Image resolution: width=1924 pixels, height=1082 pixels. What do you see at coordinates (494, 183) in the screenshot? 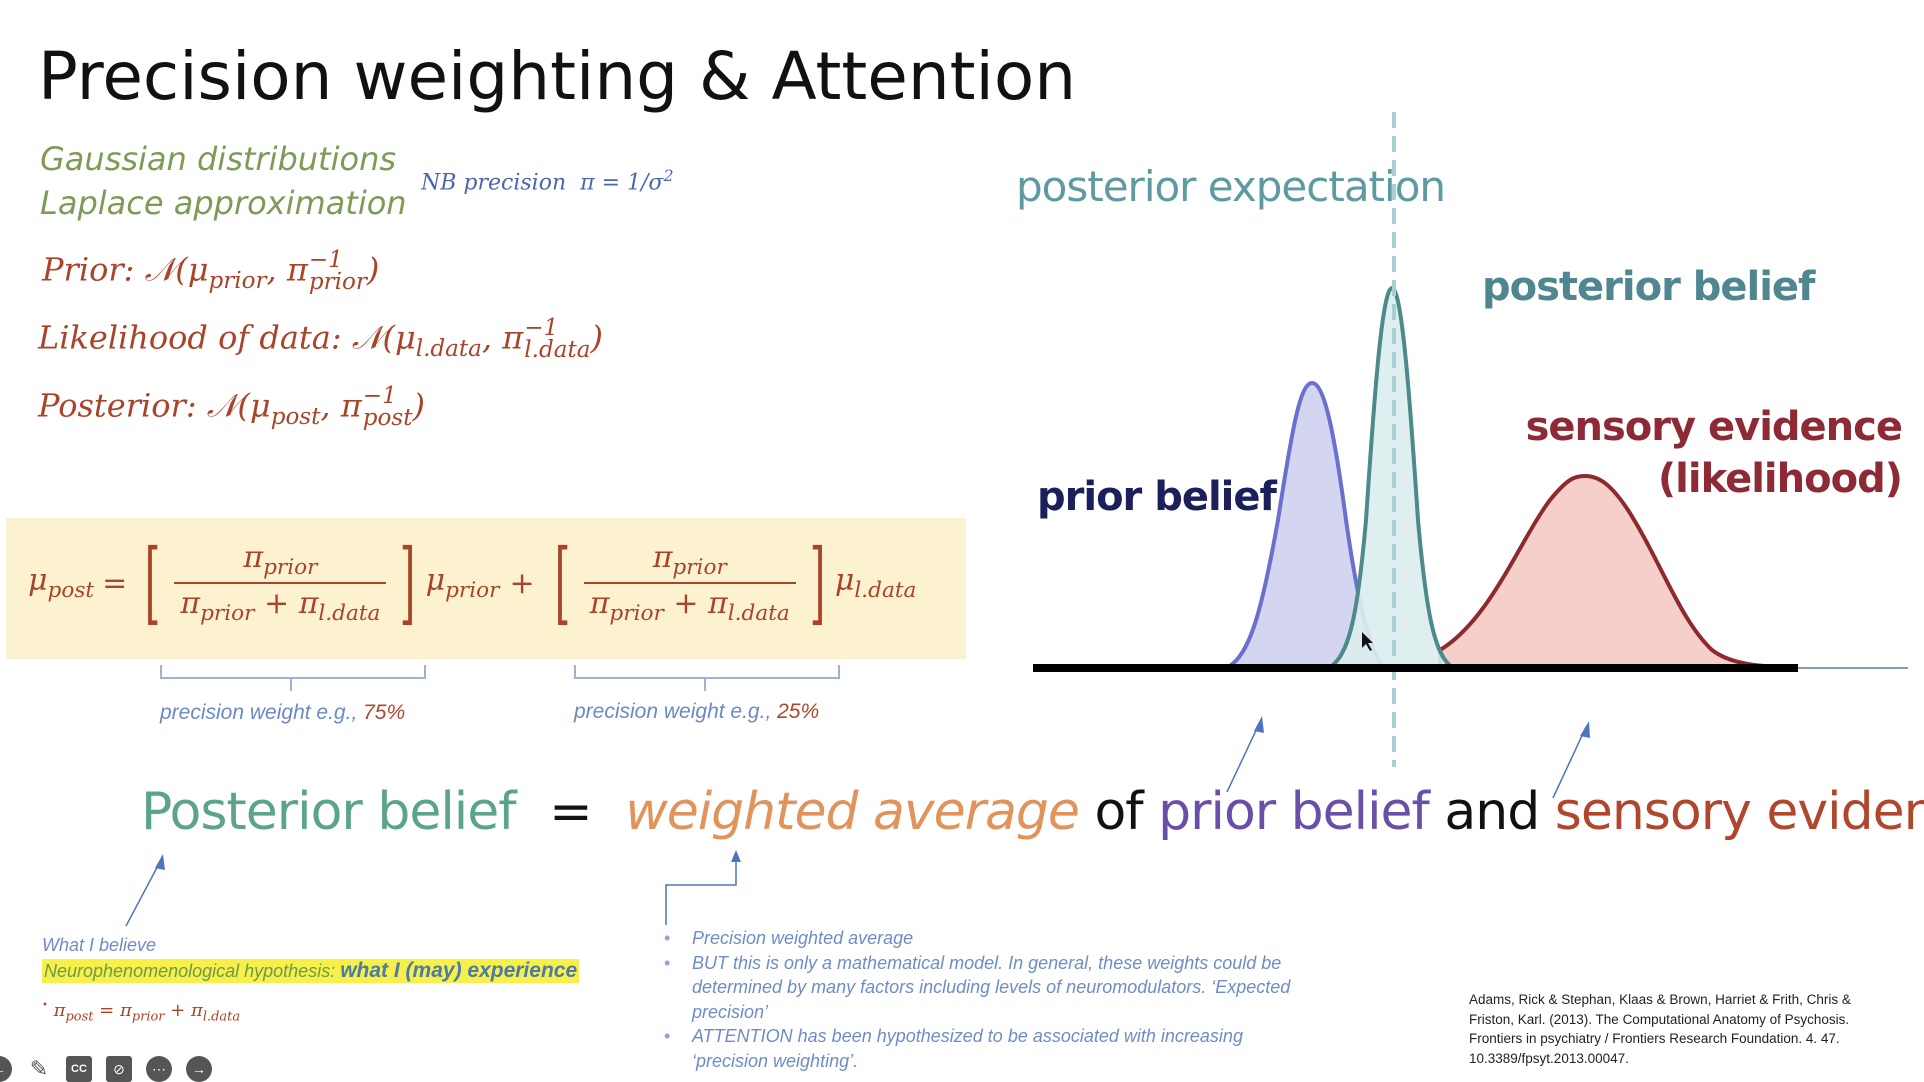
I see `precision-note-prefix: NB precision` at bounding box center [494, 183].